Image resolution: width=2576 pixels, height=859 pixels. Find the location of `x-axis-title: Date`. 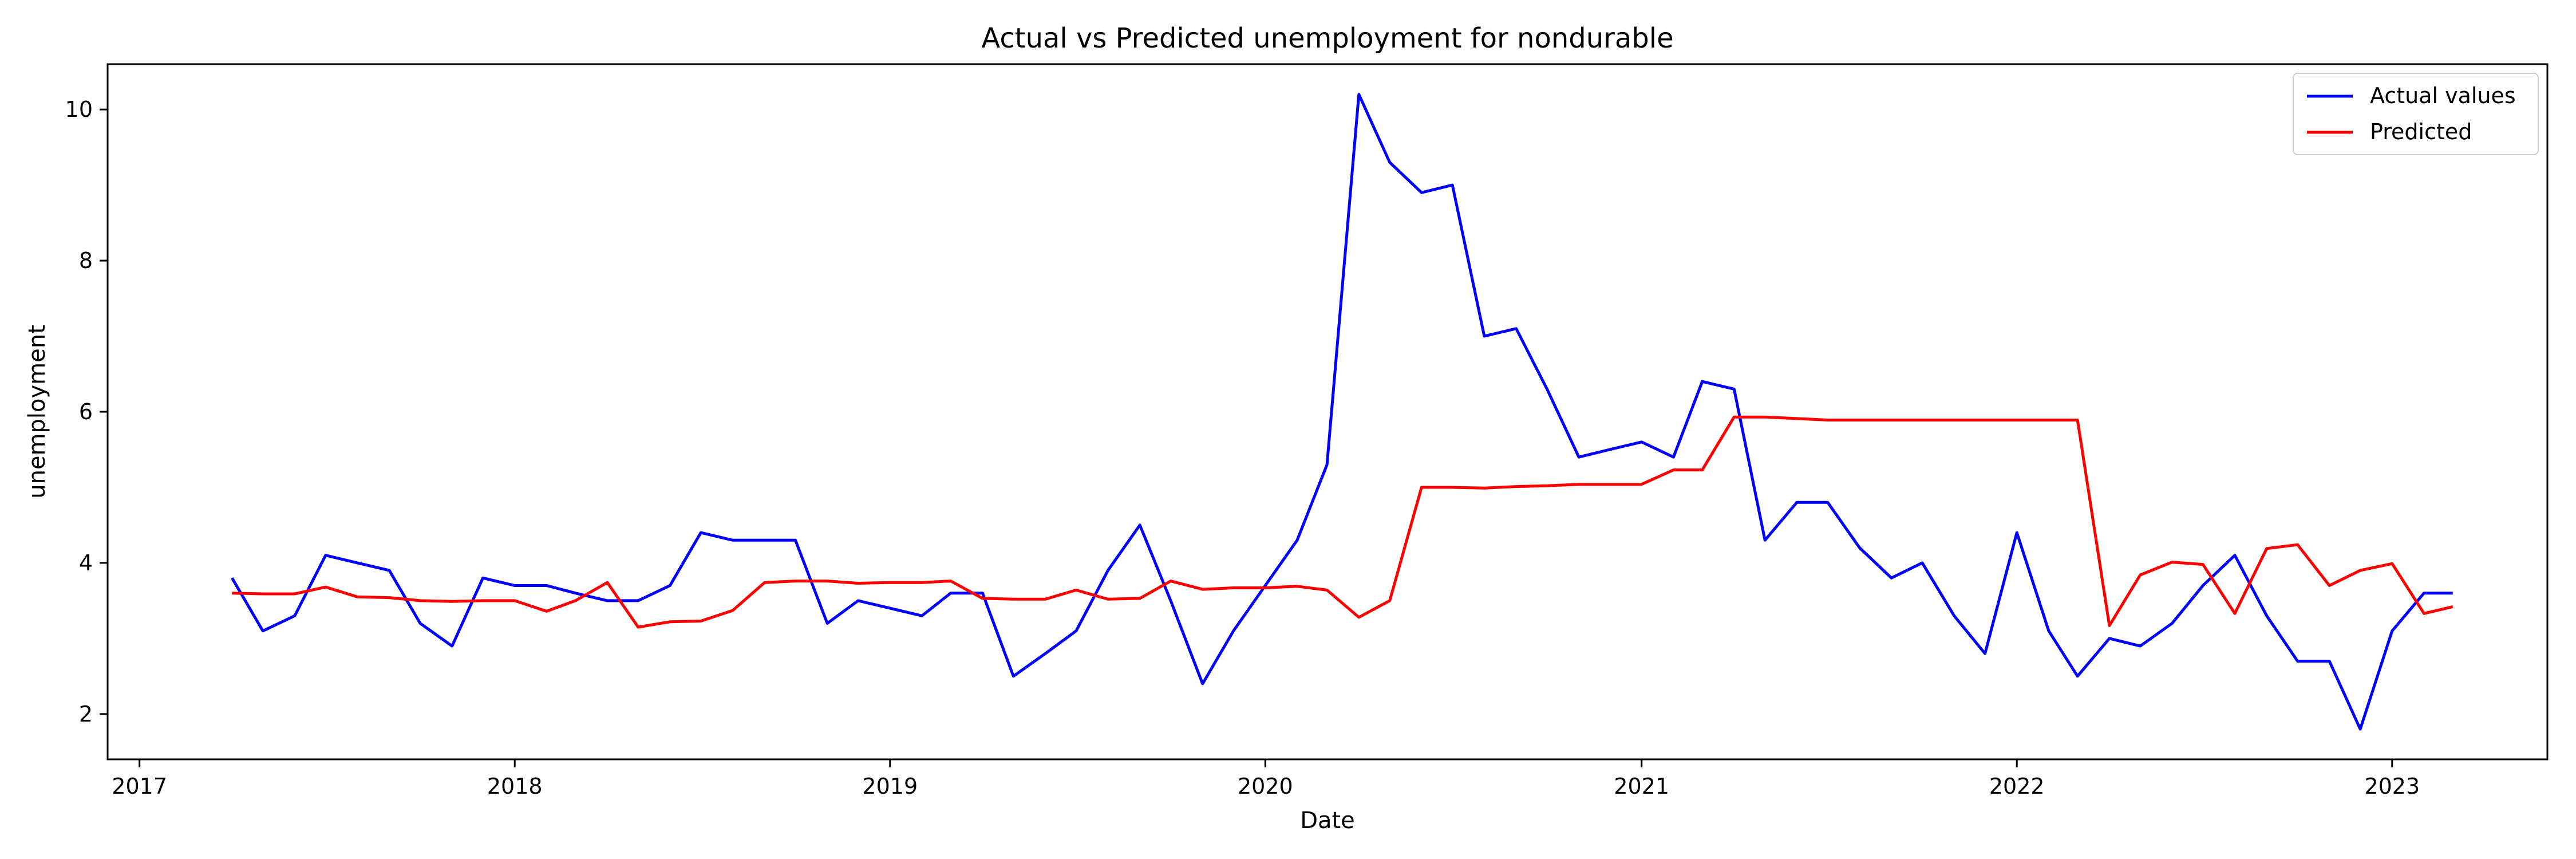

x-axis-title: Date is located at coordinates (1327, 820).